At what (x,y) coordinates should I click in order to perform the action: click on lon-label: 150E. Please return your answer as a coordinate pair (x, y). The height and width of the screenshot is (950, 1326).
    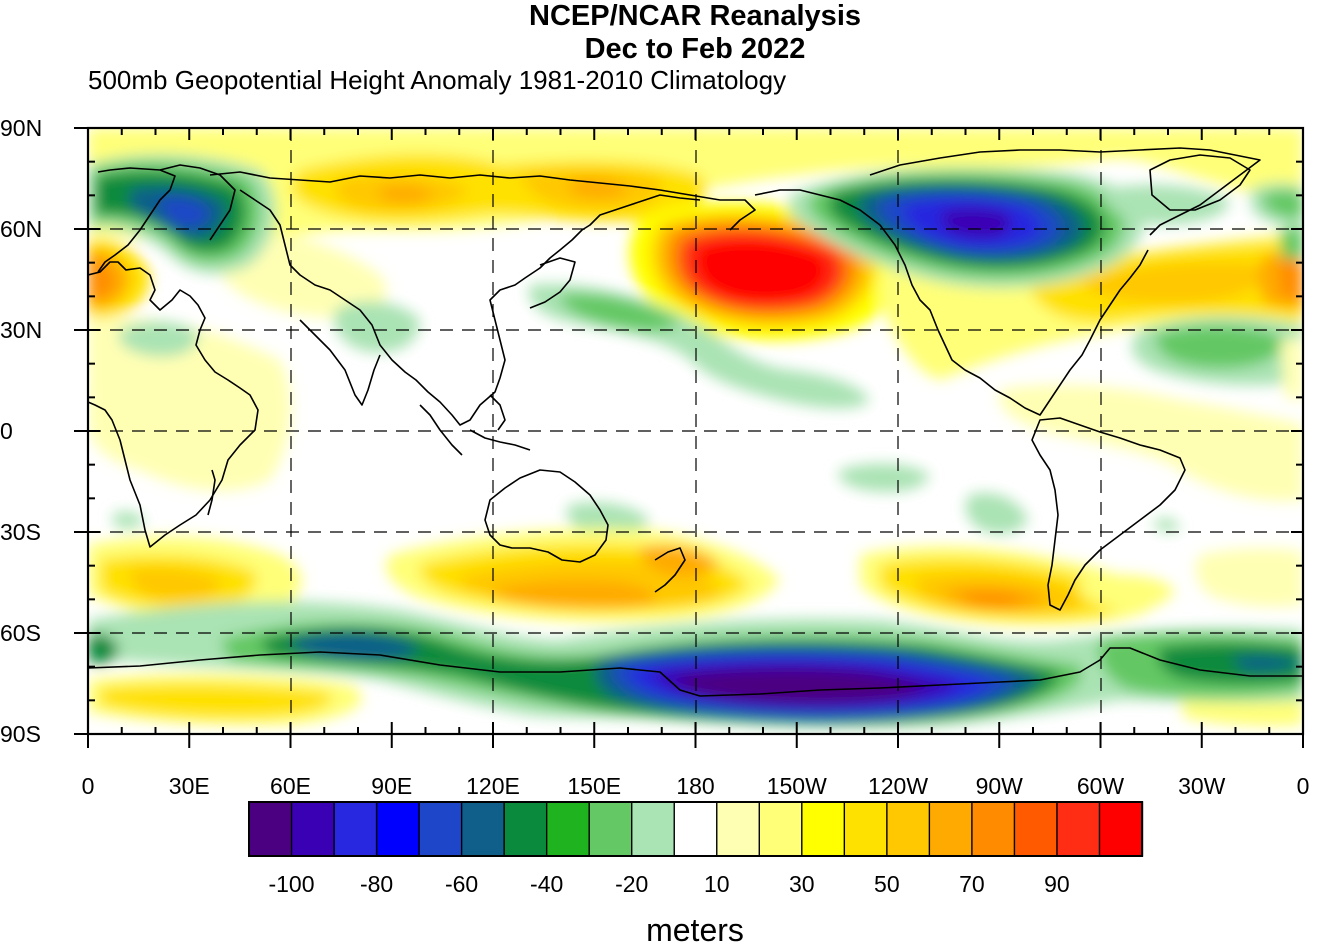
    Looking at the image, I should click on (594, 786).